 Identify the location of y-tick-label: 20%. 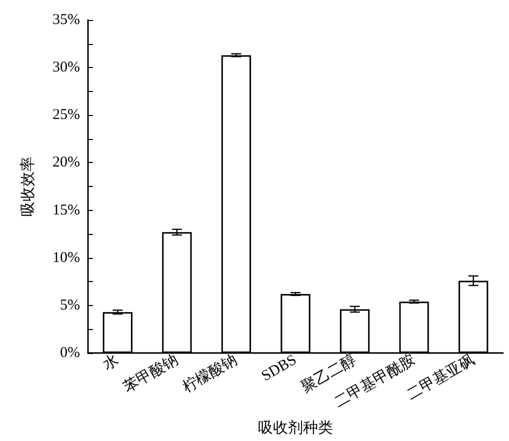
(66, 162).